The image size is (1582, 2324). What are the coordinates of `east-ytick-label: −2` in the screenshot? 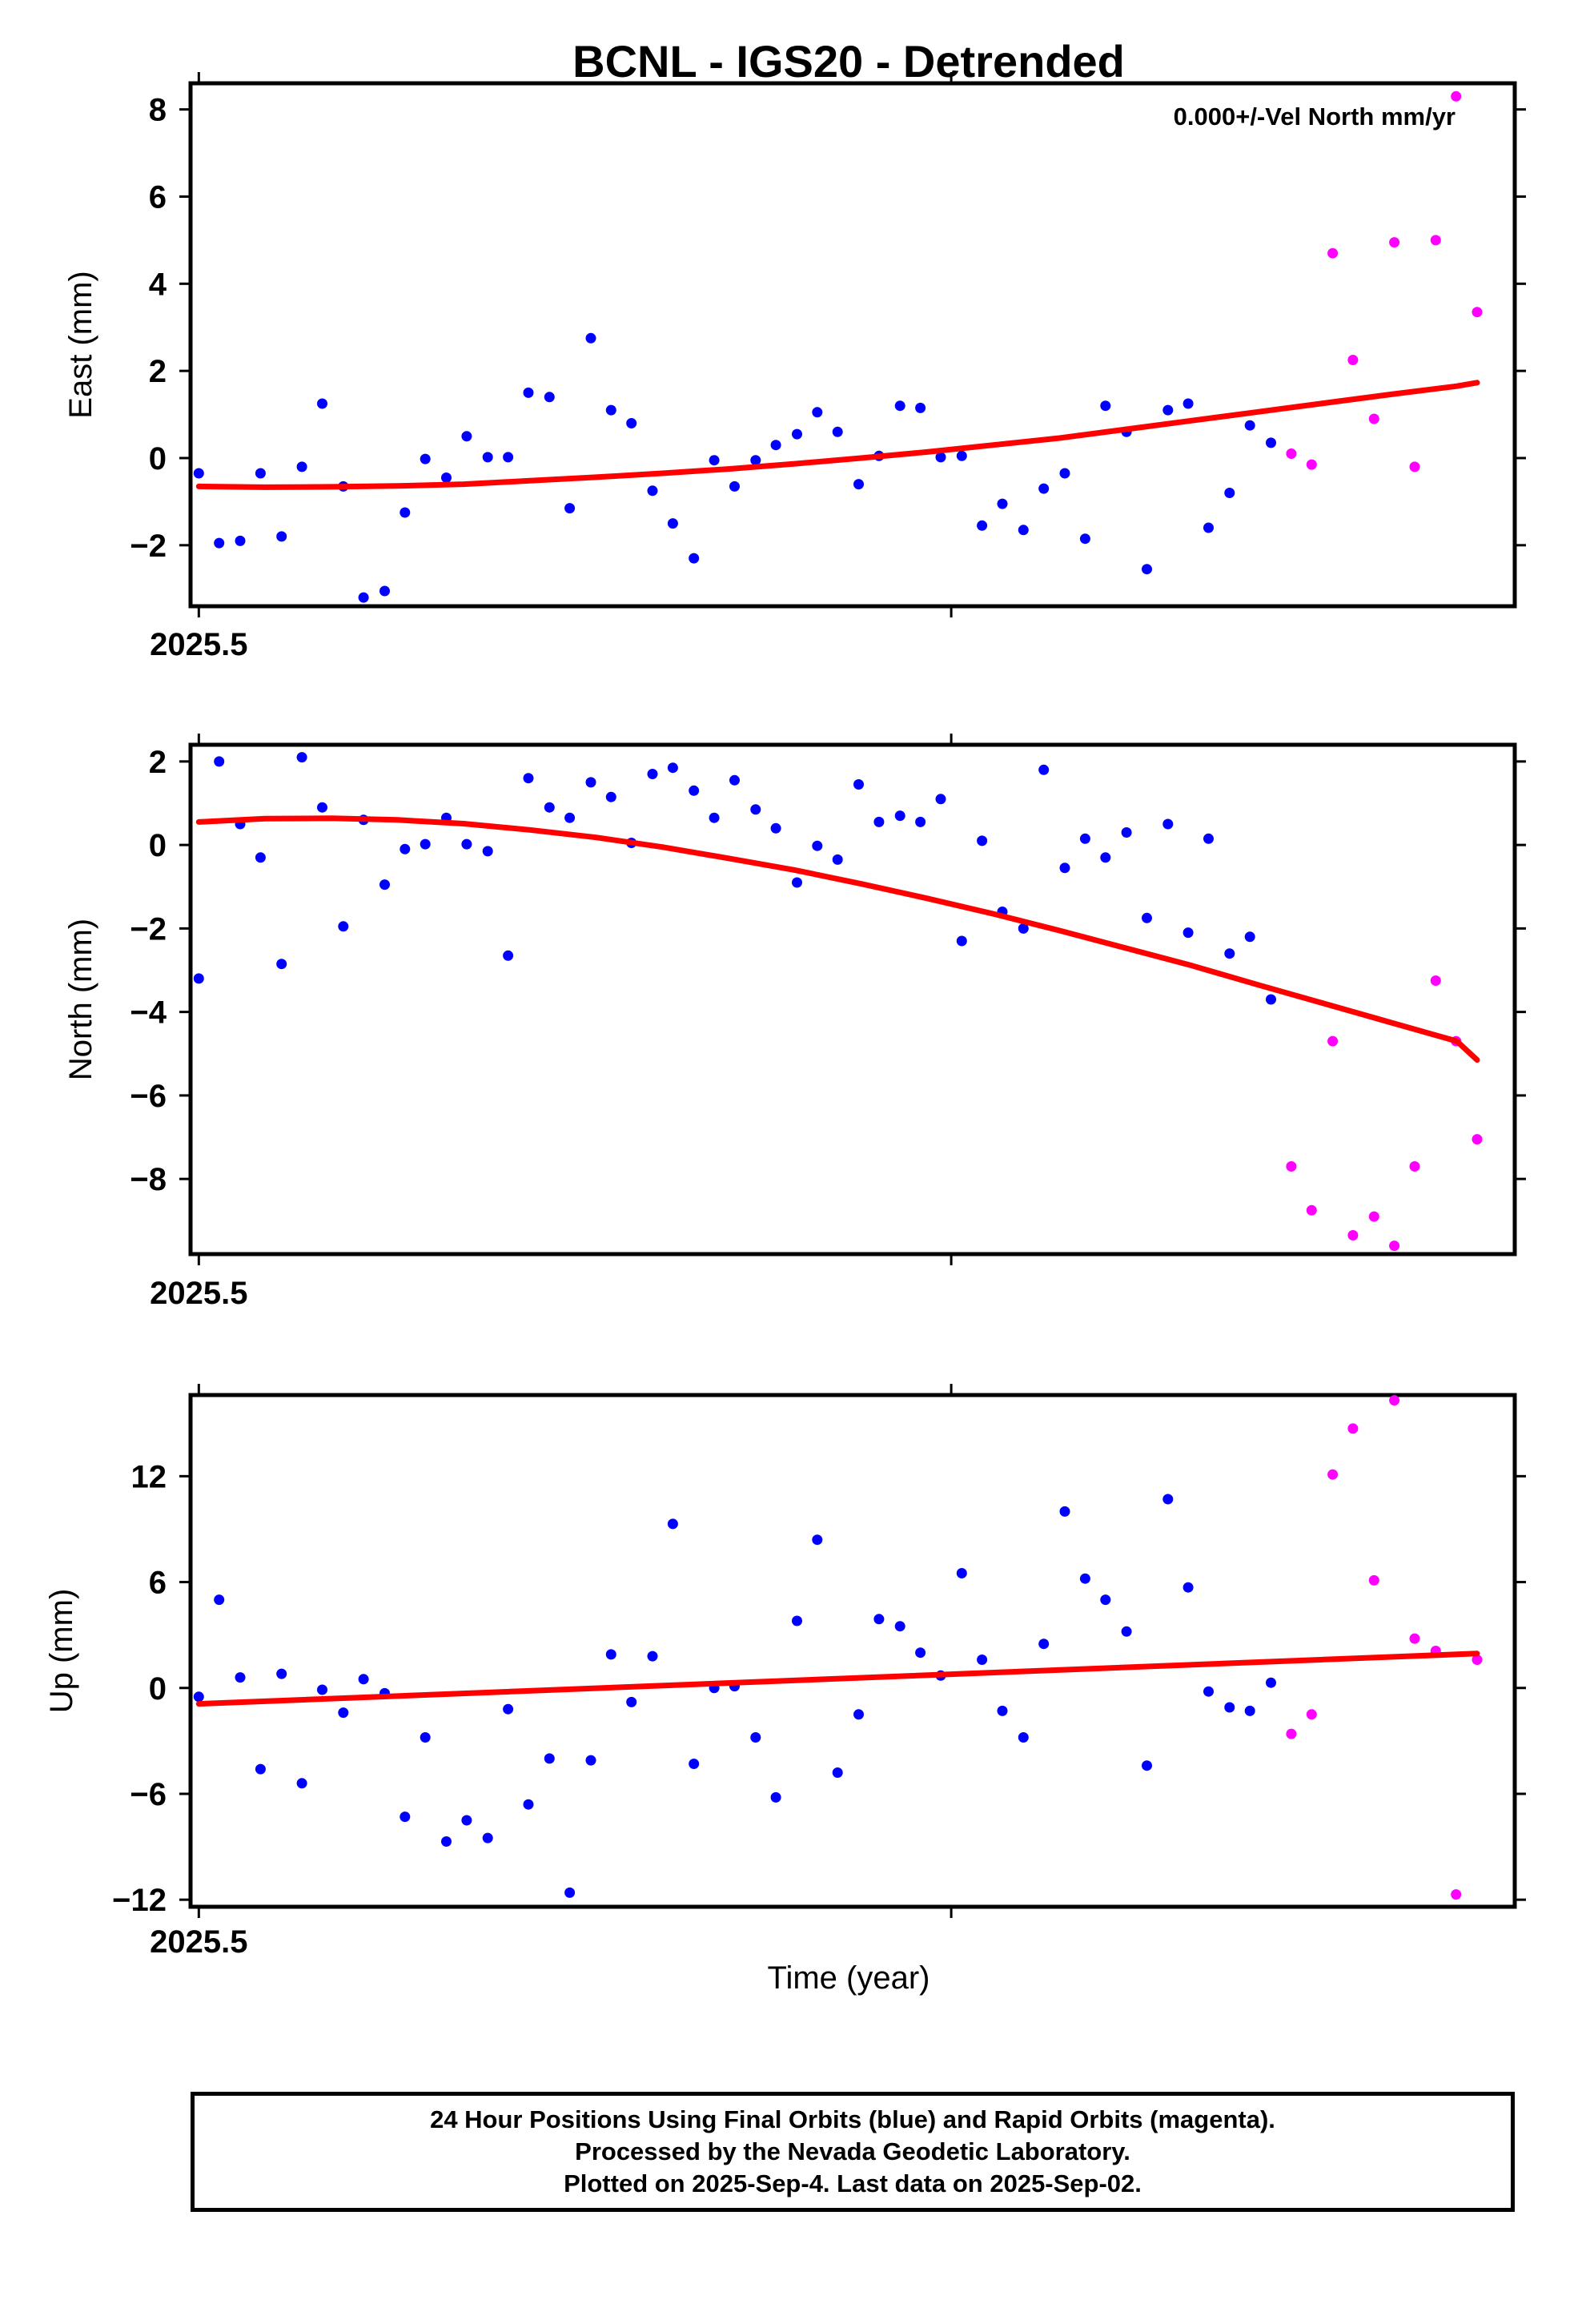 It's located at (148, 546).